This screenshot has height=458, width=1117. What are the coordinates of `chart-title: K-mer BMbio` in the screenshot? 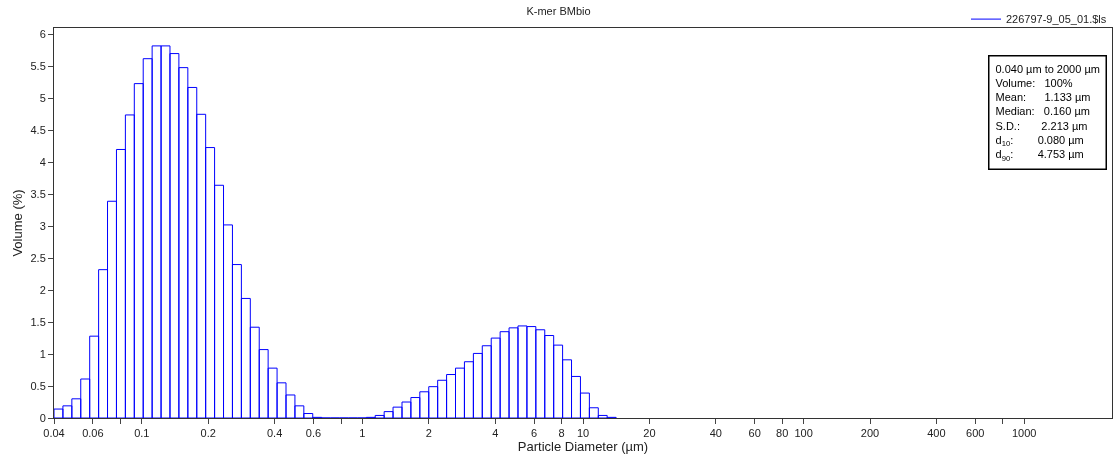 It's located at (558, 10).